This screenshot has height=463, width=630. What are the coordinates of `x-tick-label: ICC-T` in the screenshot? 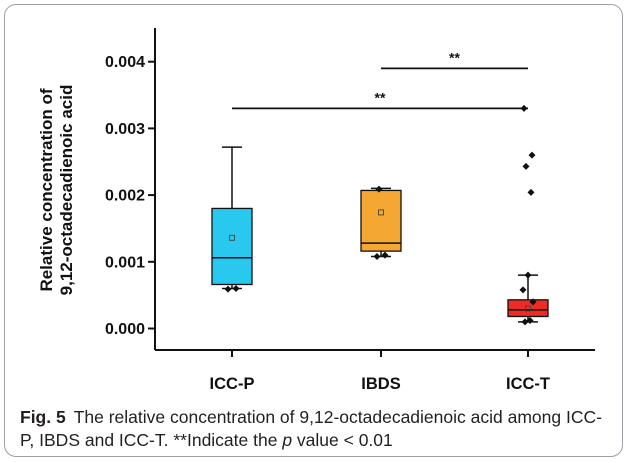 It's located at (528, 384).